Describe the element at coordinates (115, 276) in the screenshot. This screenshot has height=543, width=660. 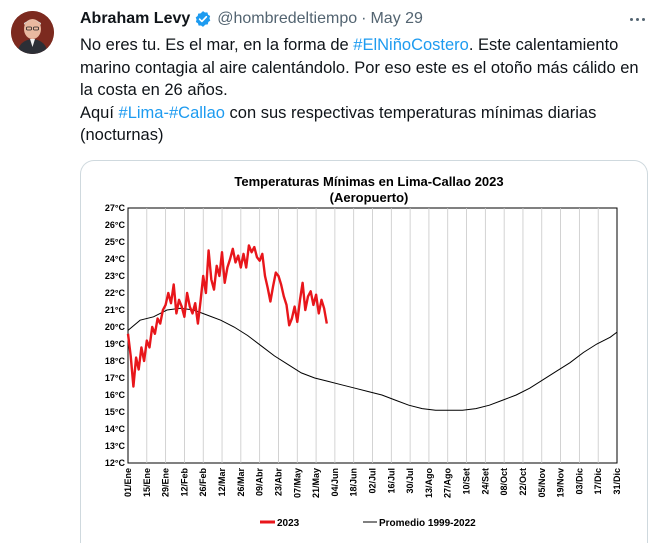
I see `y-tick-label: 23°C` at that location.